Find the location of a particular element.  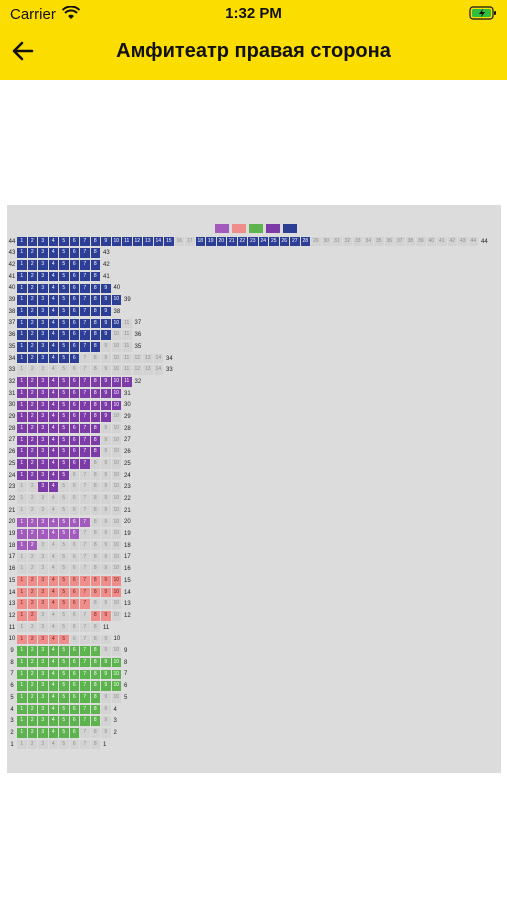

seat-taken: 11 is located at coordinates (127, 382).